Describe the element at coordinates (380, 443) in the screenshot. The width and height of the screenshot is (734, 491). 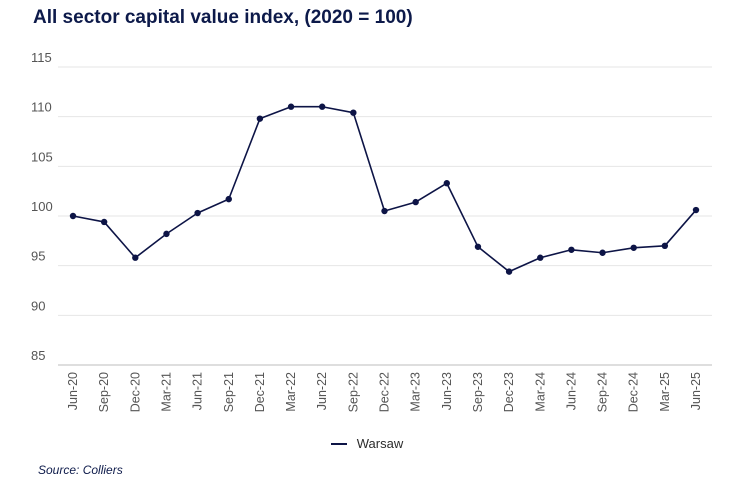
I see `legend-label: Warsaw` at that location.